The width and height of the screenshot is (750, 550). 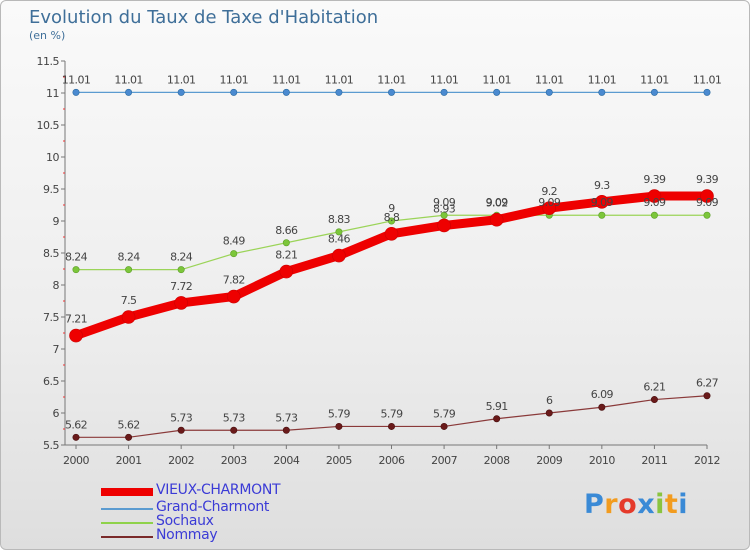 What do you see at coordinates (707, 383) in the screenshot?
I see `data-label-nommay: 6.27` at bounding box center [707, 383].